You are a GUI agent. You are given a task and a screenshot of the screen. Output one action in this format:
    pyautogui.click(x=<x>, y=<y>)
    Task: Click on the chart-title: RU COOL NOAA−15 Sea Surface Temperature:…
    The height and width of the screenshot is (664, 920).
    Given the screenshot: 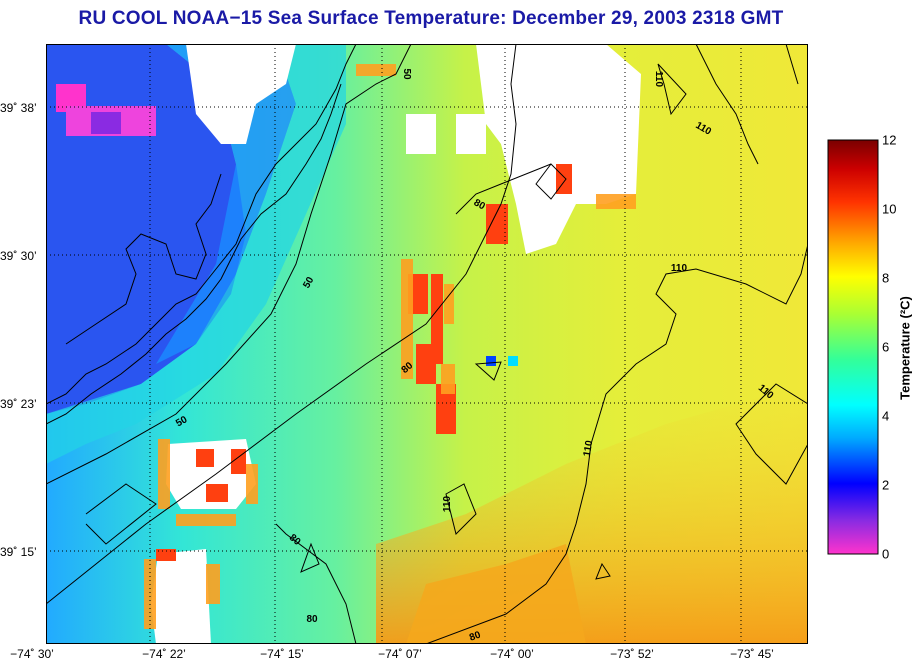 What is the action you would take?
    pyautogui.click(x=431, y=18)
    